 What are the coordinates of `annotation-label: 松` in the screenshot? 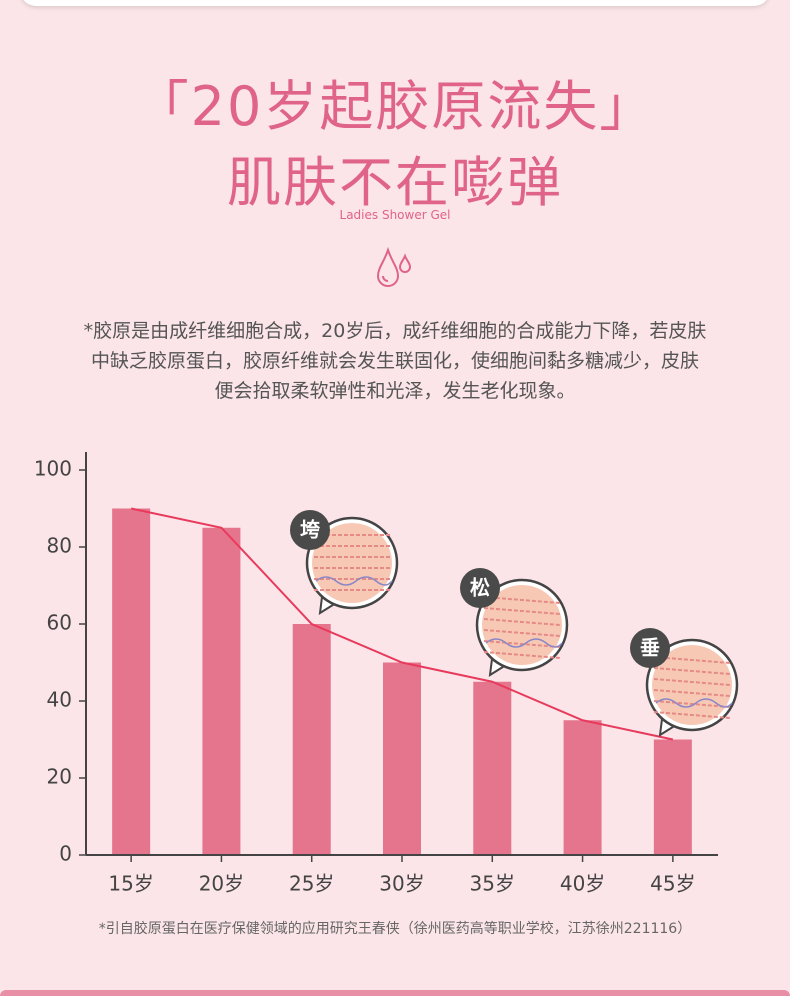 It's located at (480, 588).